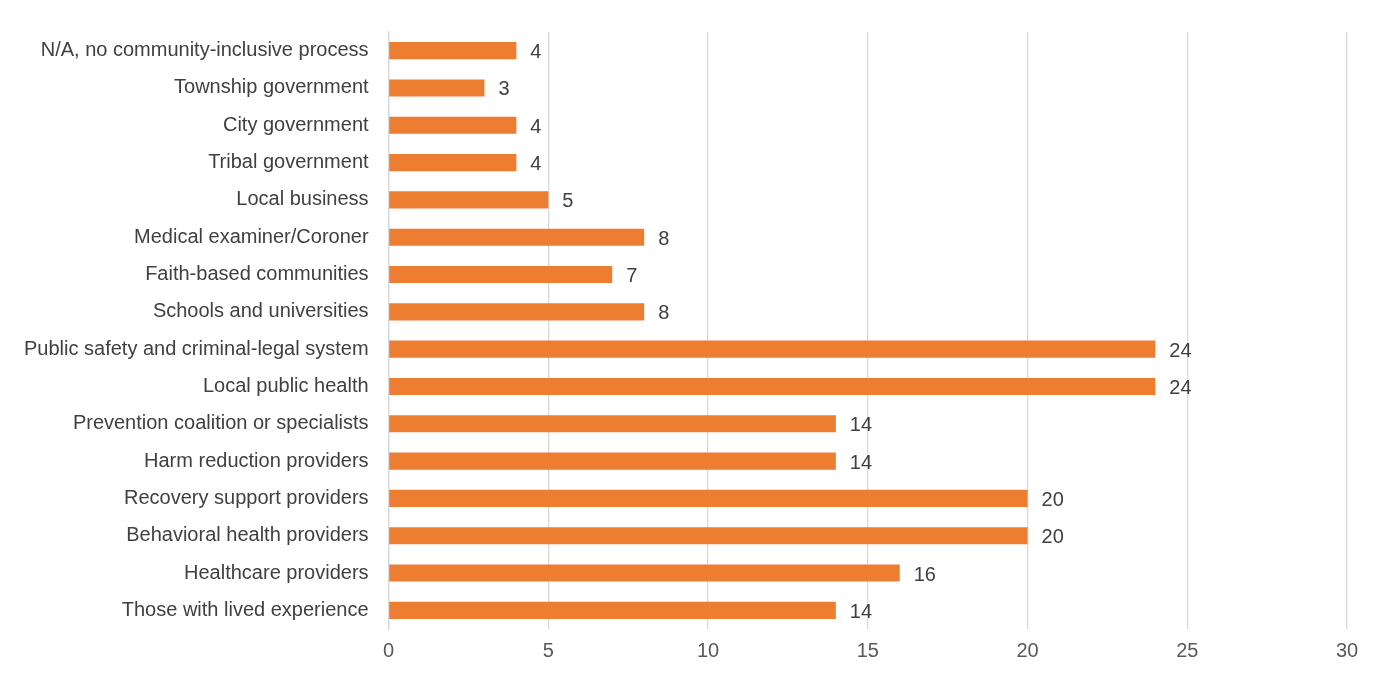  I want to click on x-tick-label: 15, so click(867, 649).